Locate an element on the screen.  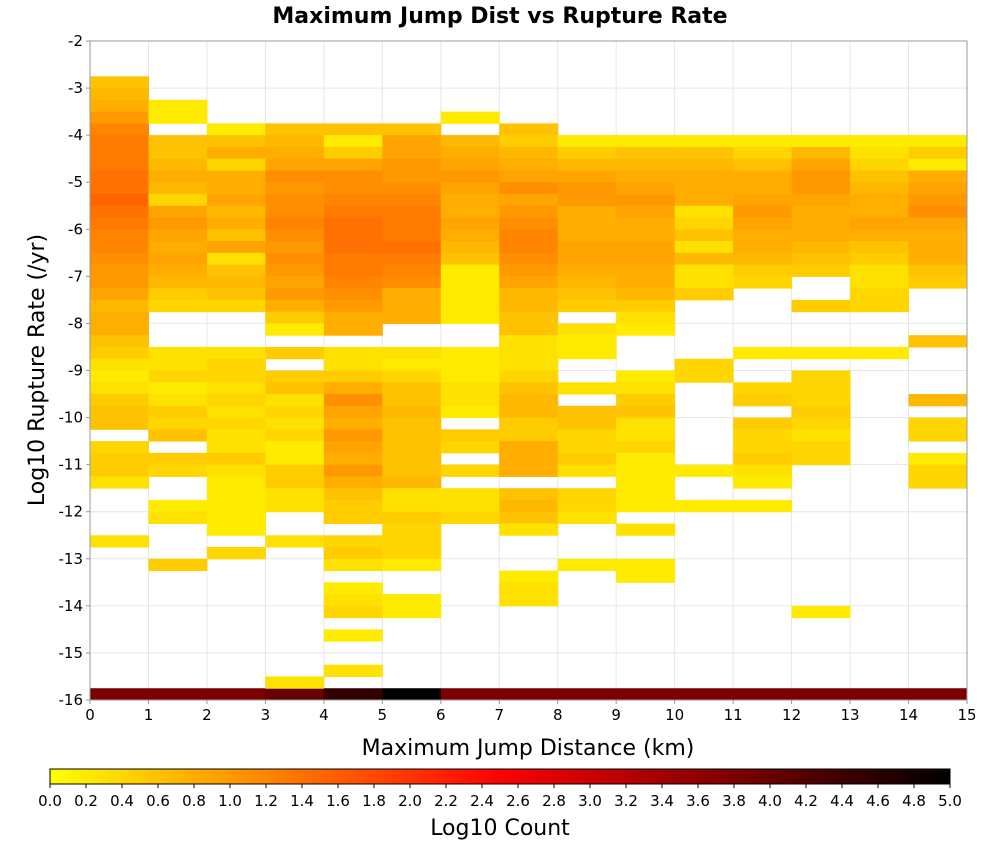
colorbar-tick-label: 2.8 is located at coordinates (554, 801).